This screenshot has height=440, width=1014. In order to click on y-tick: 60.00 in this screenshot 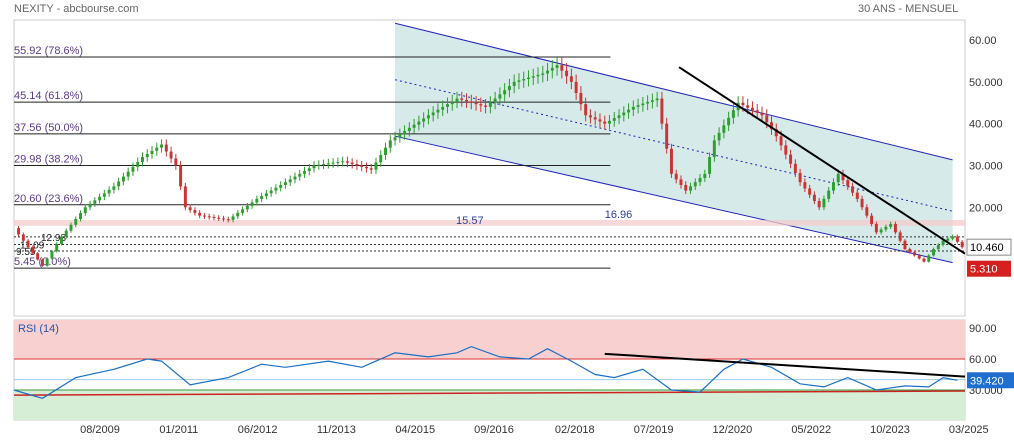, I will do `click(983, 41)`.